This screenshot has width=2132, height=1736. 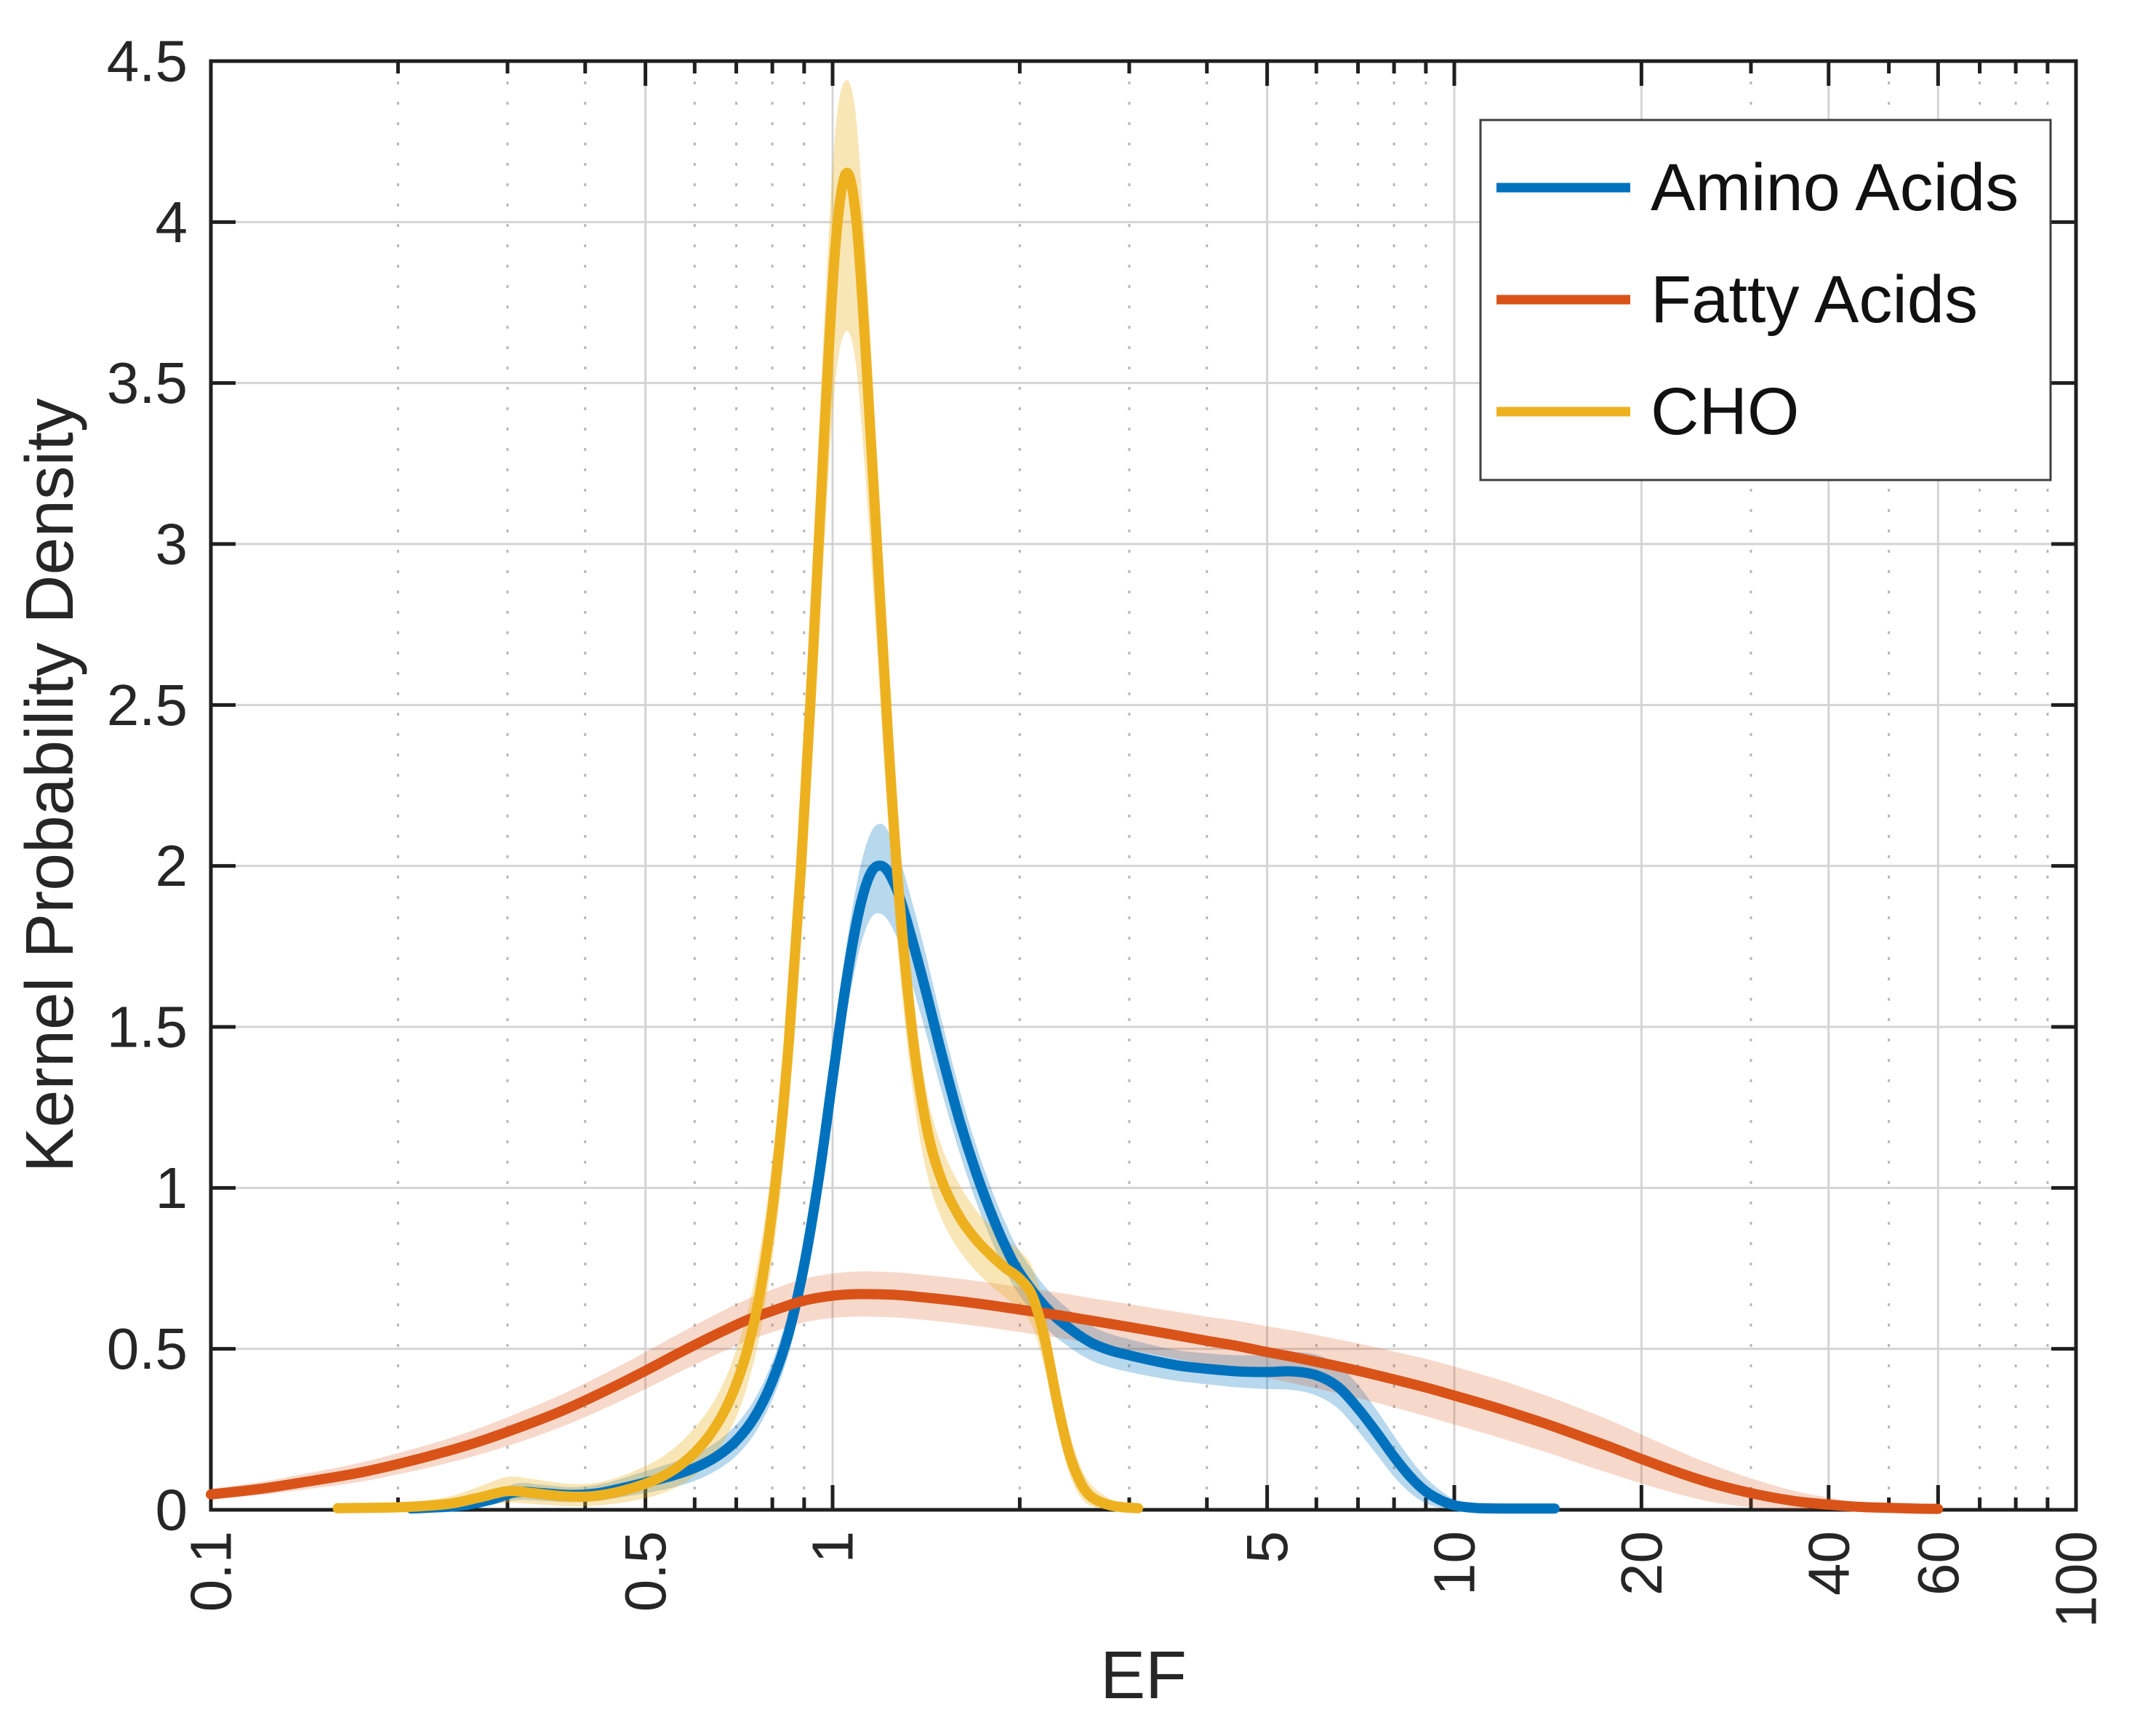 What do you see at coordinates (172, 865) in the screenshot?
I see `y-tick-label: 2` at bounding box center [172, 865].